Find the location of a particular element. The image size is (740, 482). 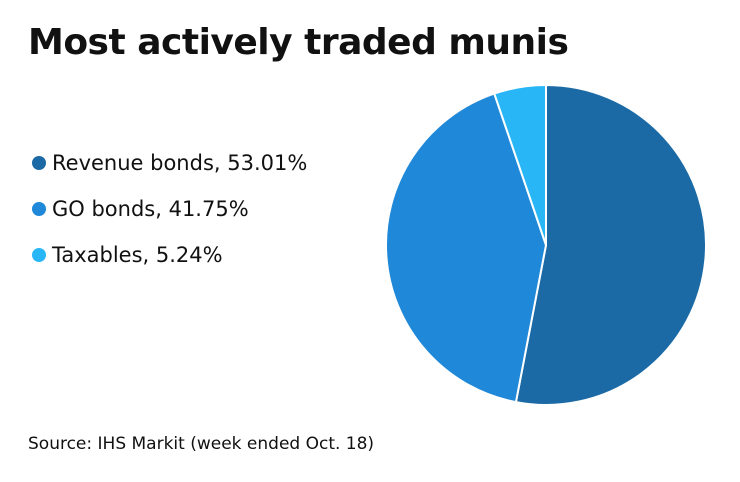

legend-item-go: GO bonds, 41.75% is located at coordinates (169, 209).